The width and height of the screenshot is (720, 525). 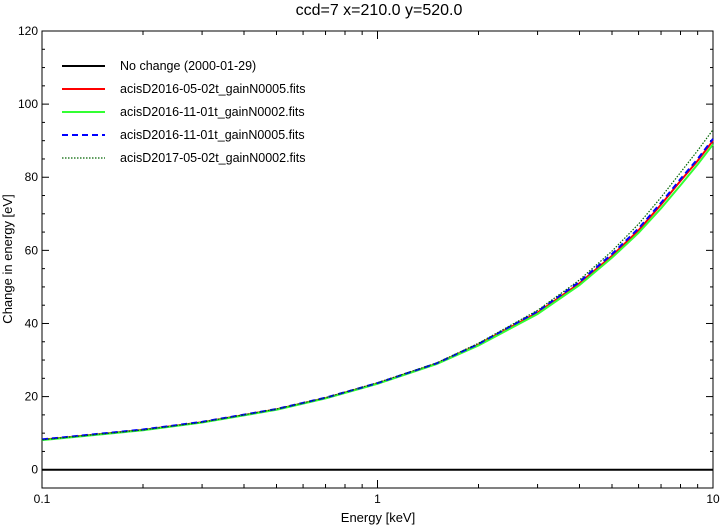 I want to click on y-tick-label: 100, so click(x=28, y=104).